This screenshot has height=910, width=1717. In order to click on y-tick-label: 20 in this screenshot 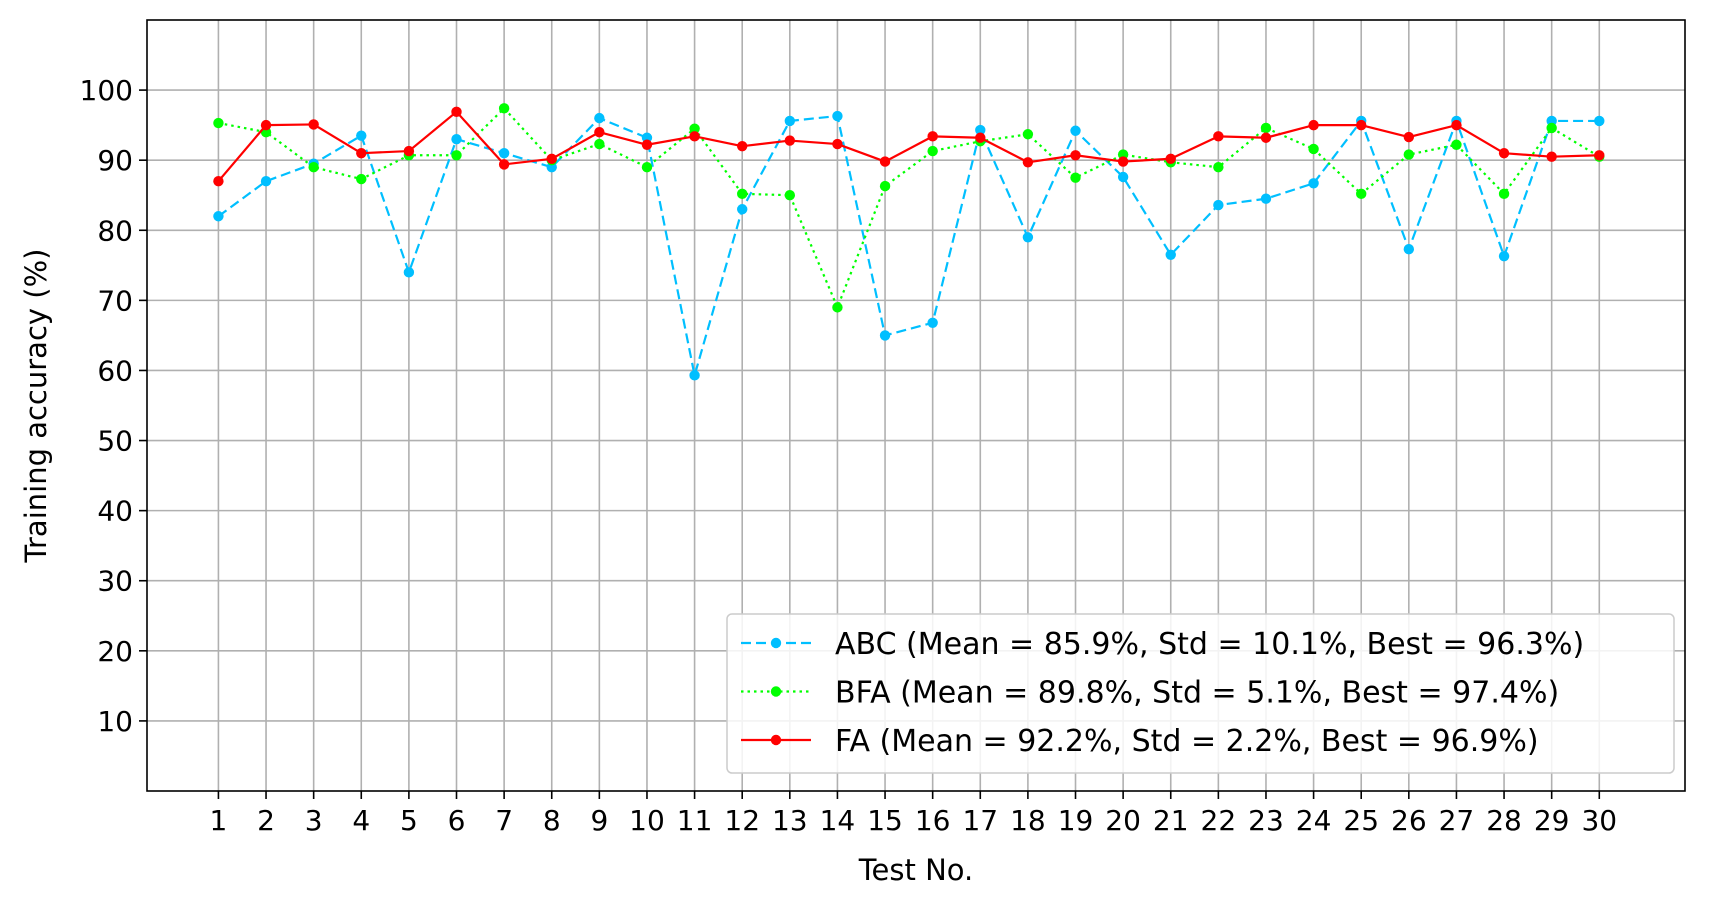, I will do `click(115, 651)`.